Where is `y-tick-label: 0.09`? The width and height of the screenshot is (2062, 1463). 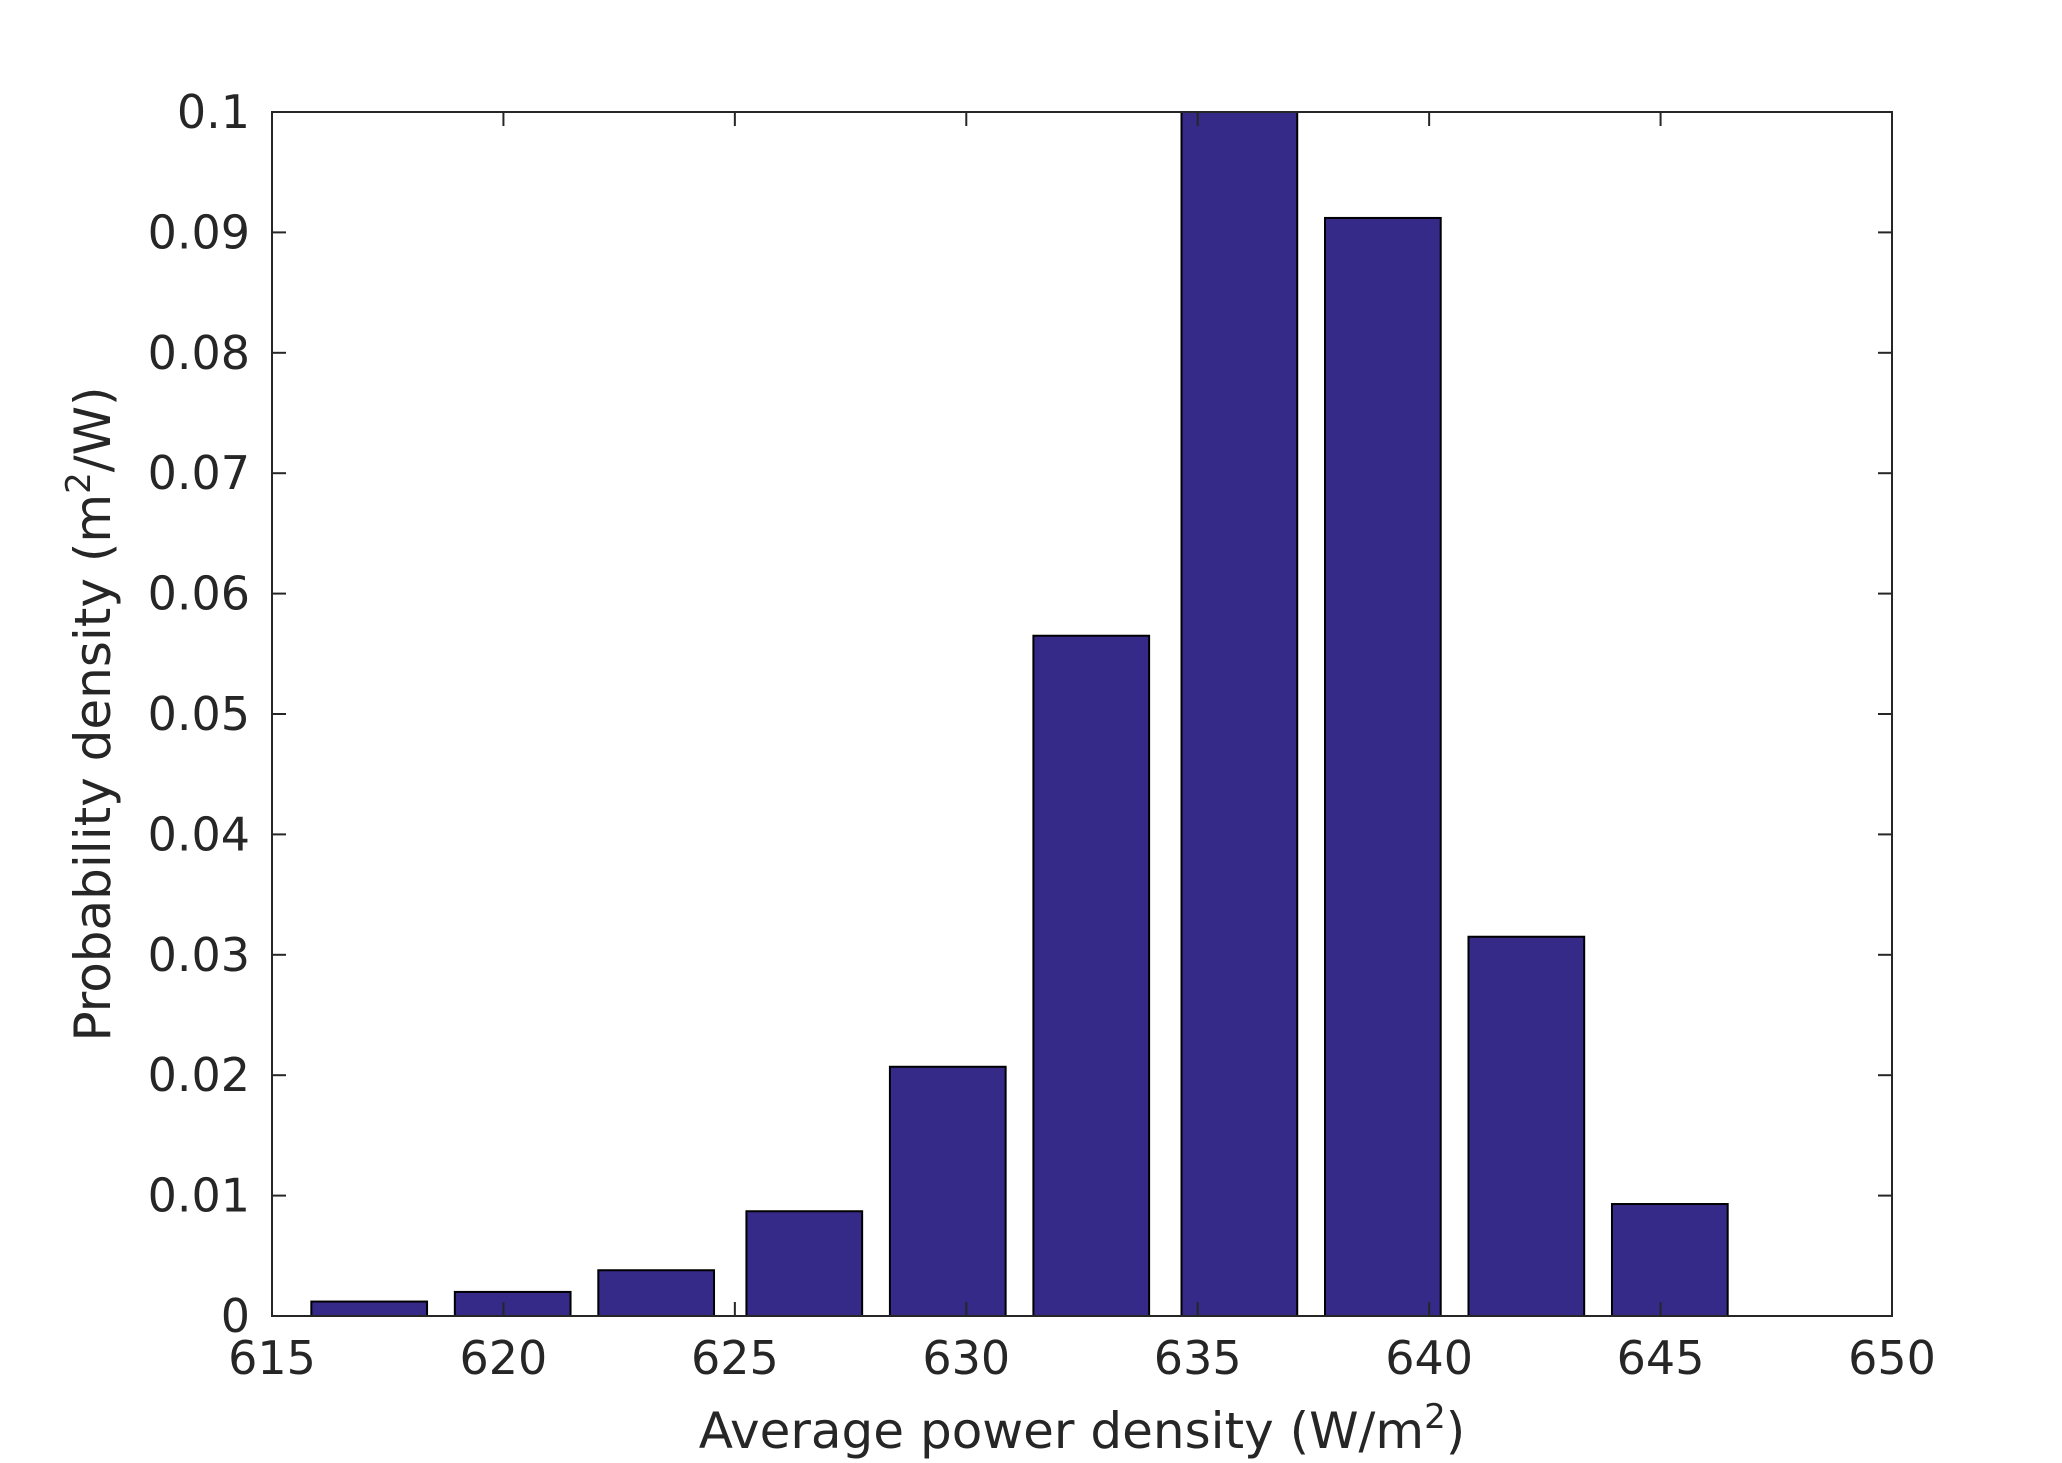 y-tick-label: 0.09 is located at coordinates (199, 232).